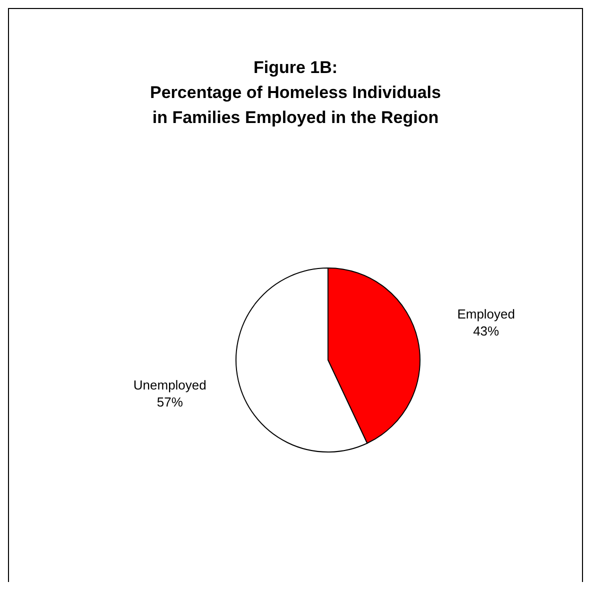 The height and width of the screenshot is (590, 591). What do you see at coordinates (486, 331) in the screenshot?
I see `data-label: 43%` at bounding box center [486, 331].